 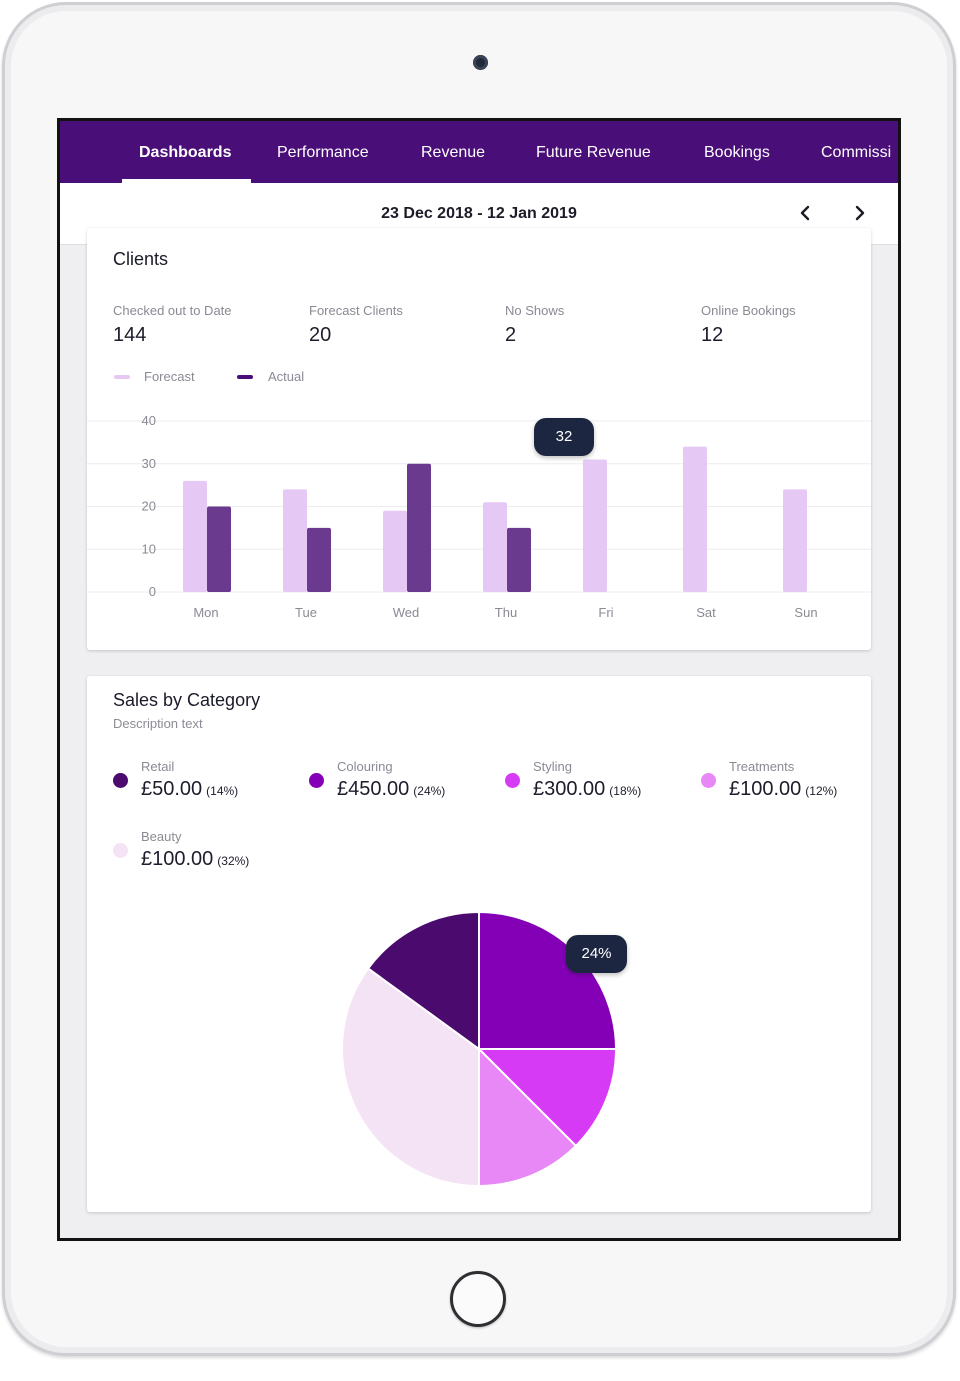 What do you see at coordinates (553, 766) in the screenshot?
I see `category-label: Styling` at bounding box center [553, 766].